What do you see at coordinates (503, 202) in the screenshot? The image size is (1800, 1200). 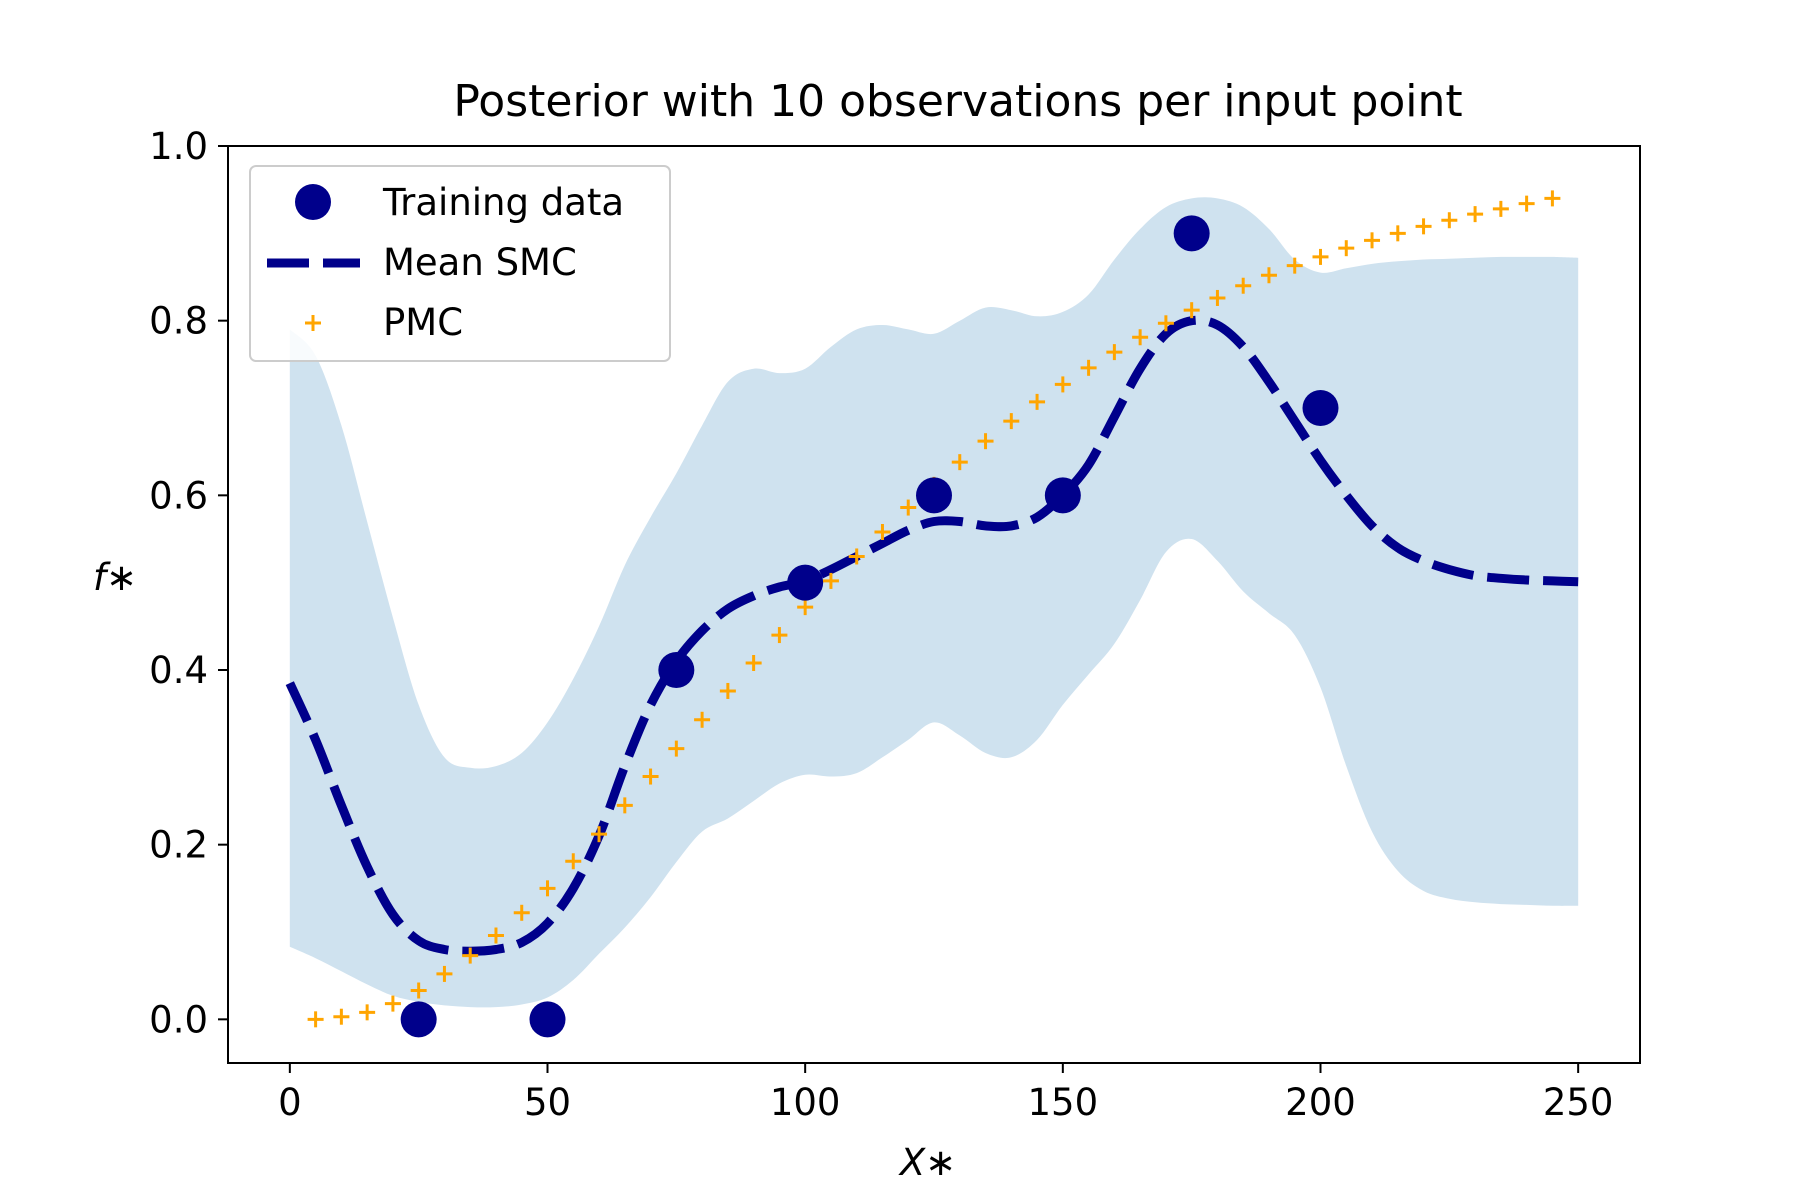 I see `legend-training-label: Training data` at bounding box center [503, 202].